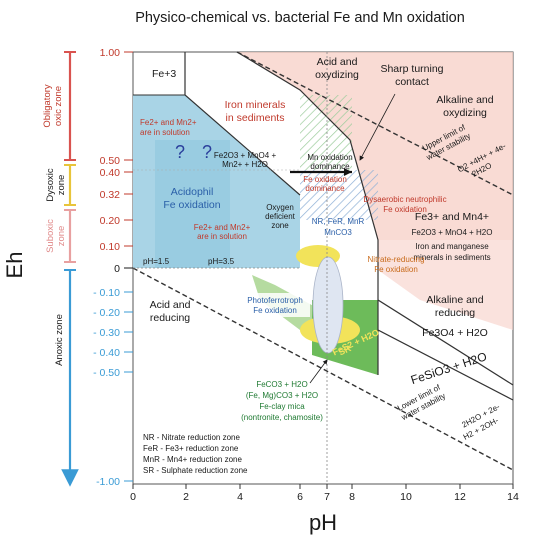  I want to click on y-tick-label: 0.10, so click(110, 247).